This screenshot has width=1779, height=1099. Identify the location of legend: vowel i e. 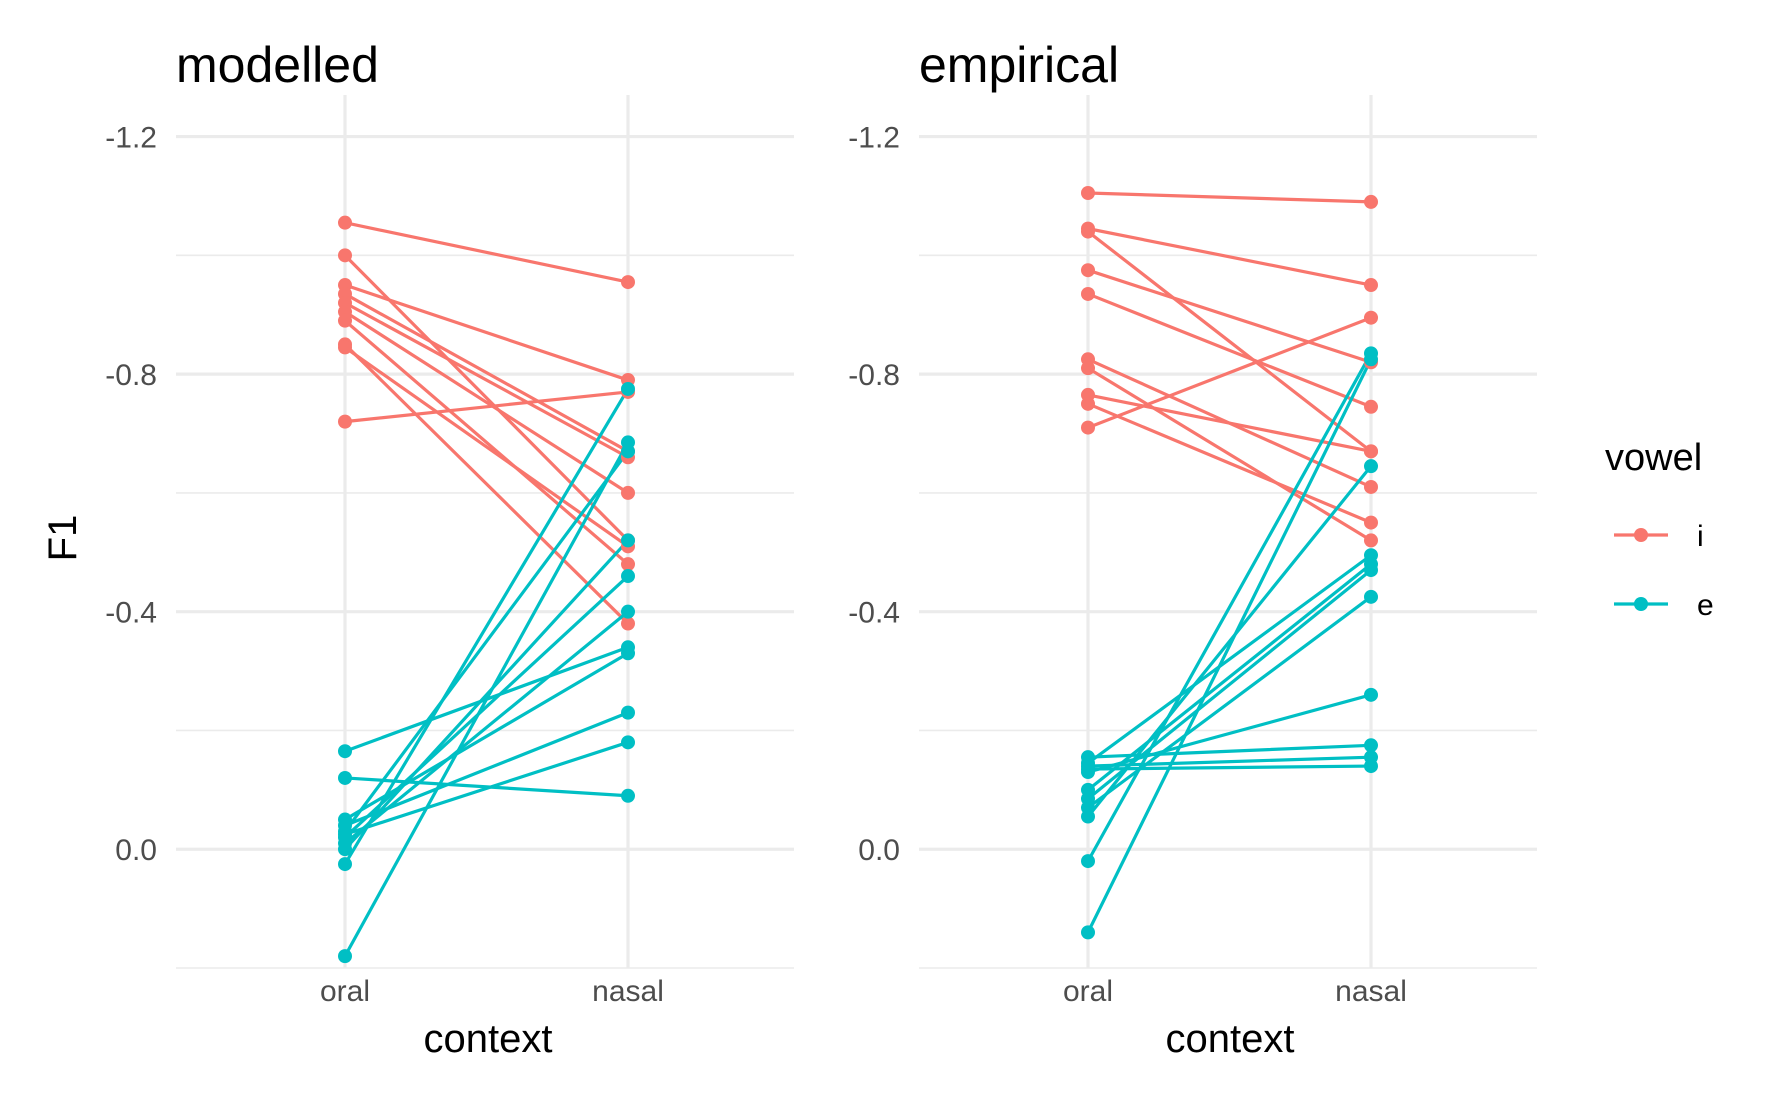
(1659, 529).